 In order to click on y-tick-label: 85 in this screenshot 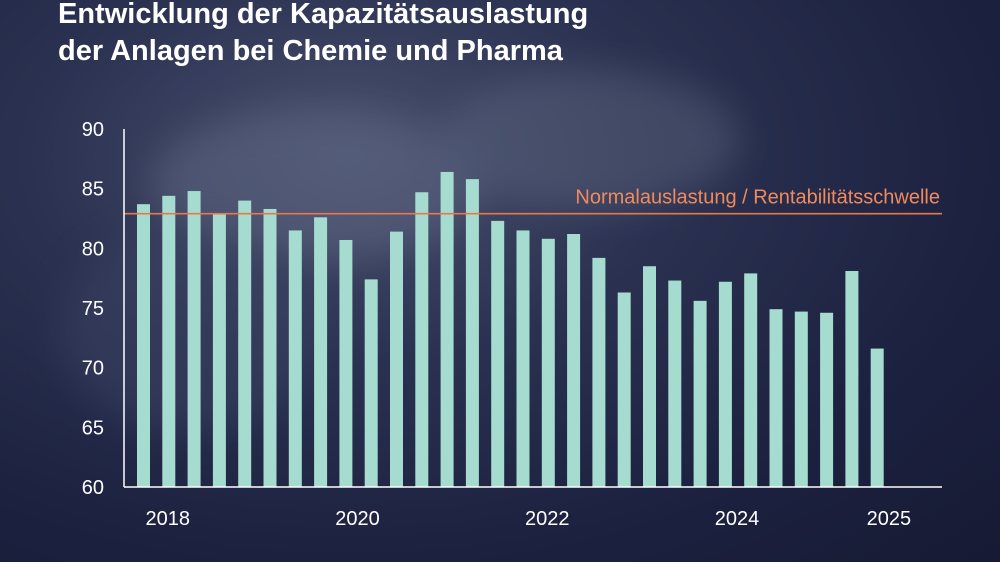, I will do `click(93, 190)`.